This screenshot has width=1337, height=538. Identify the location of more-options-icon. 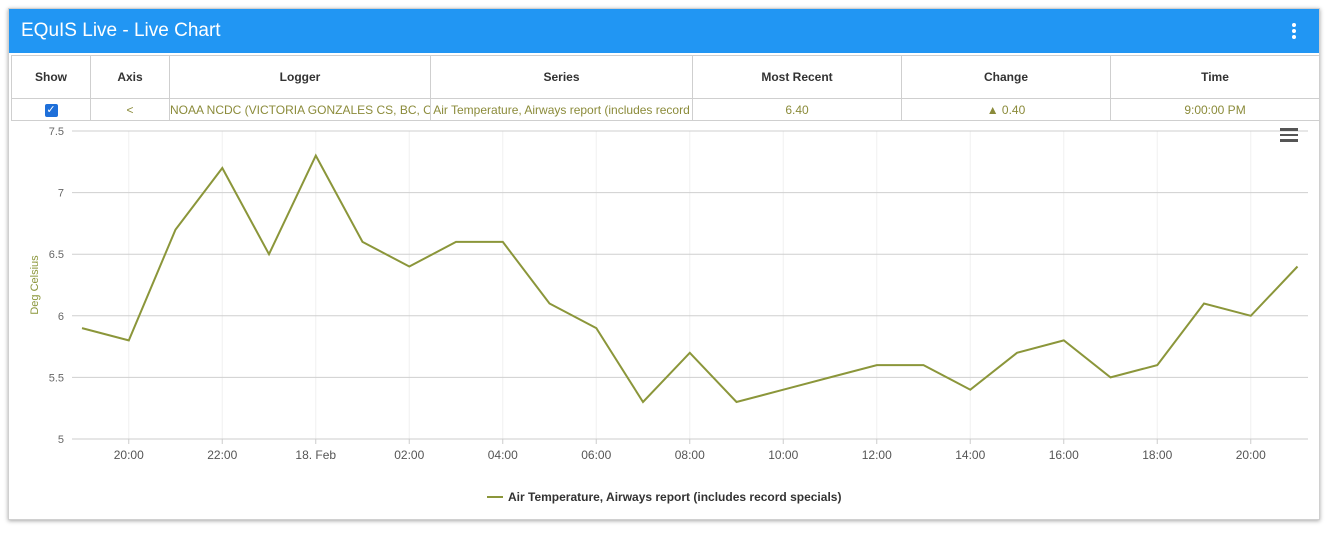
(1294, 31).